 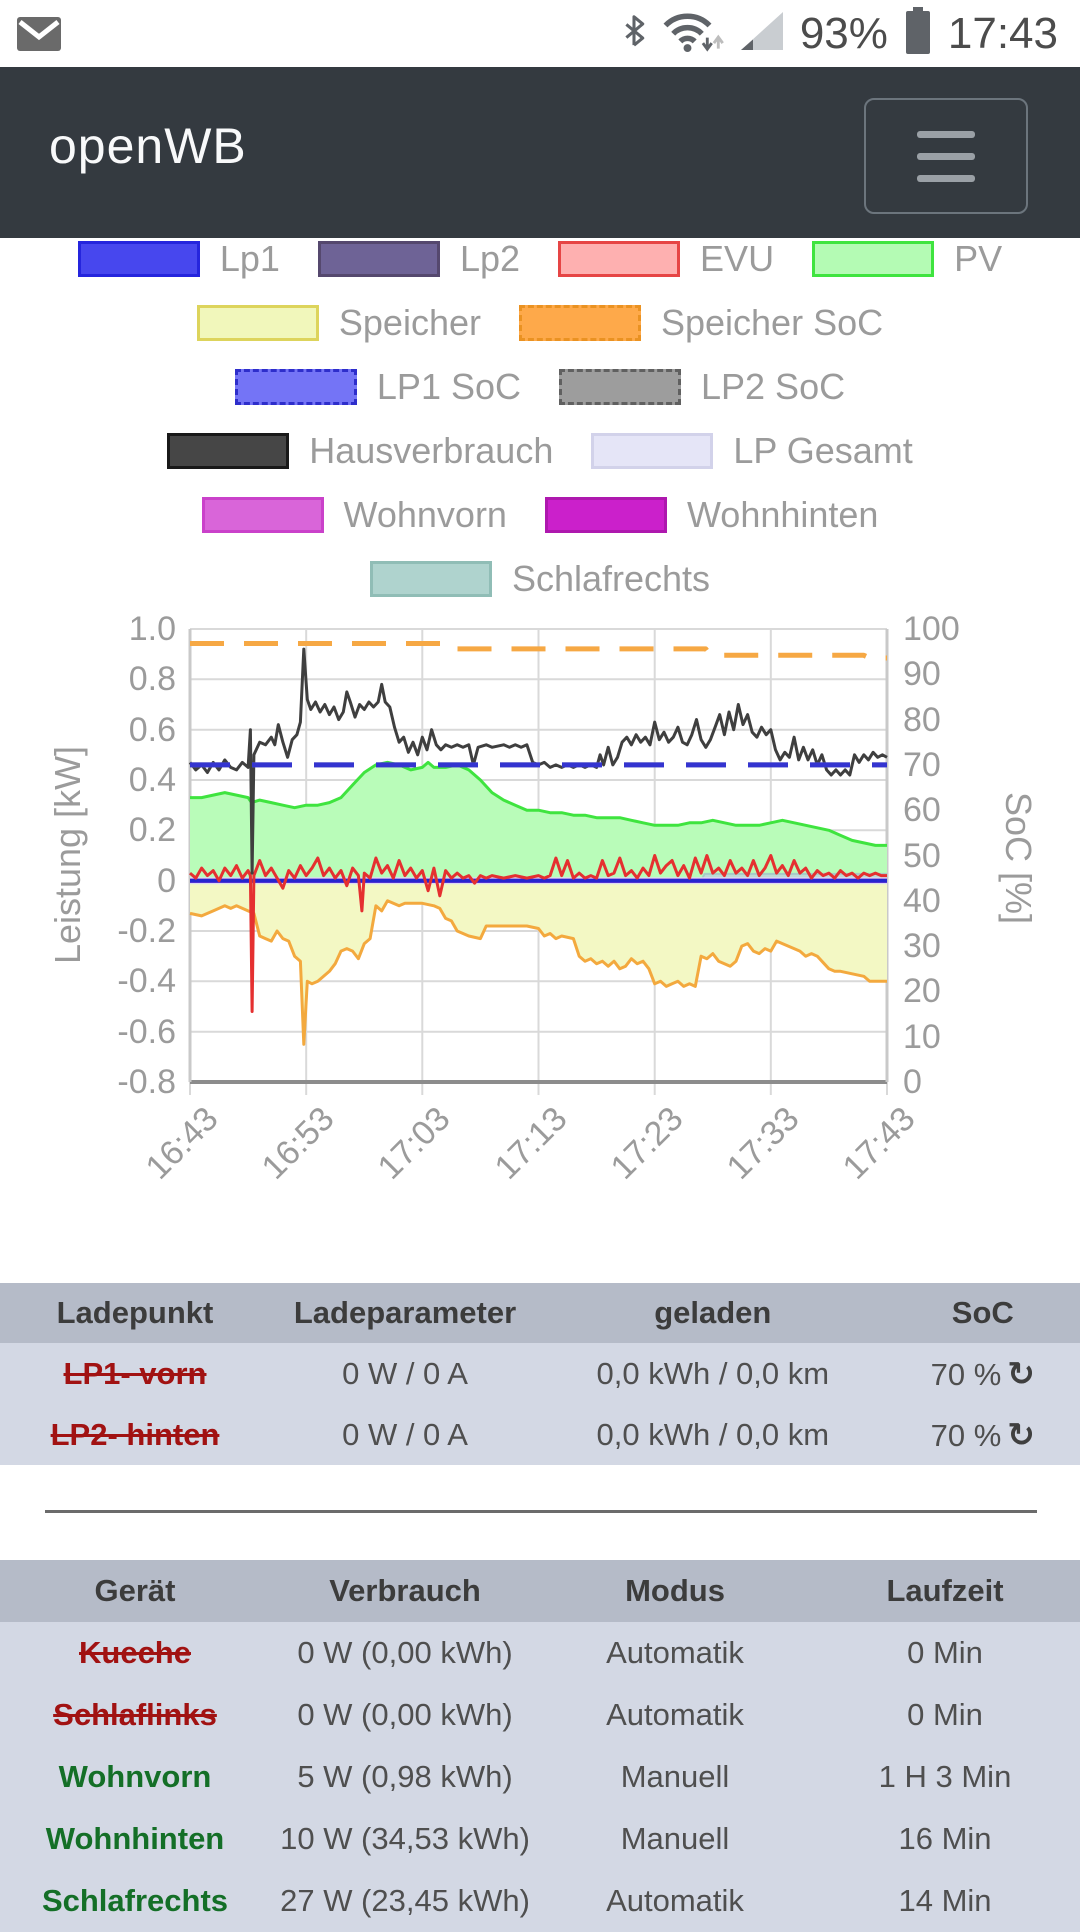 I want to click on legend-item-schlafrechts: Schlafrechts, so click(x=539, y=579).